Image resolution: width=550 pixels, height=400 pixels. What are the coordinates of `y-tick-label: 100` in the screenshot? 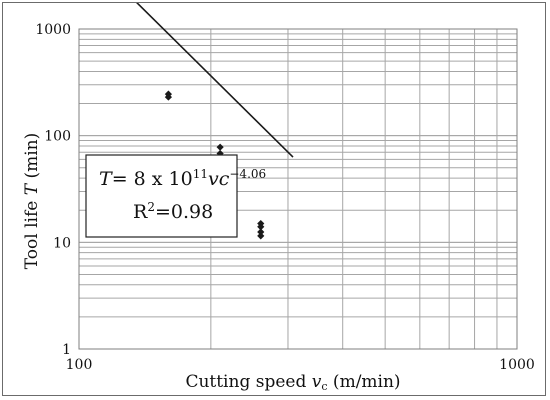 It's located at (57, 137).